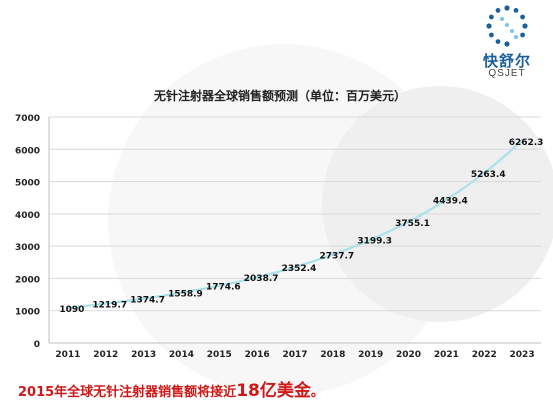 The image size is (553, 401). I want to click on y-tick-label: 3000, so click(27, 248).